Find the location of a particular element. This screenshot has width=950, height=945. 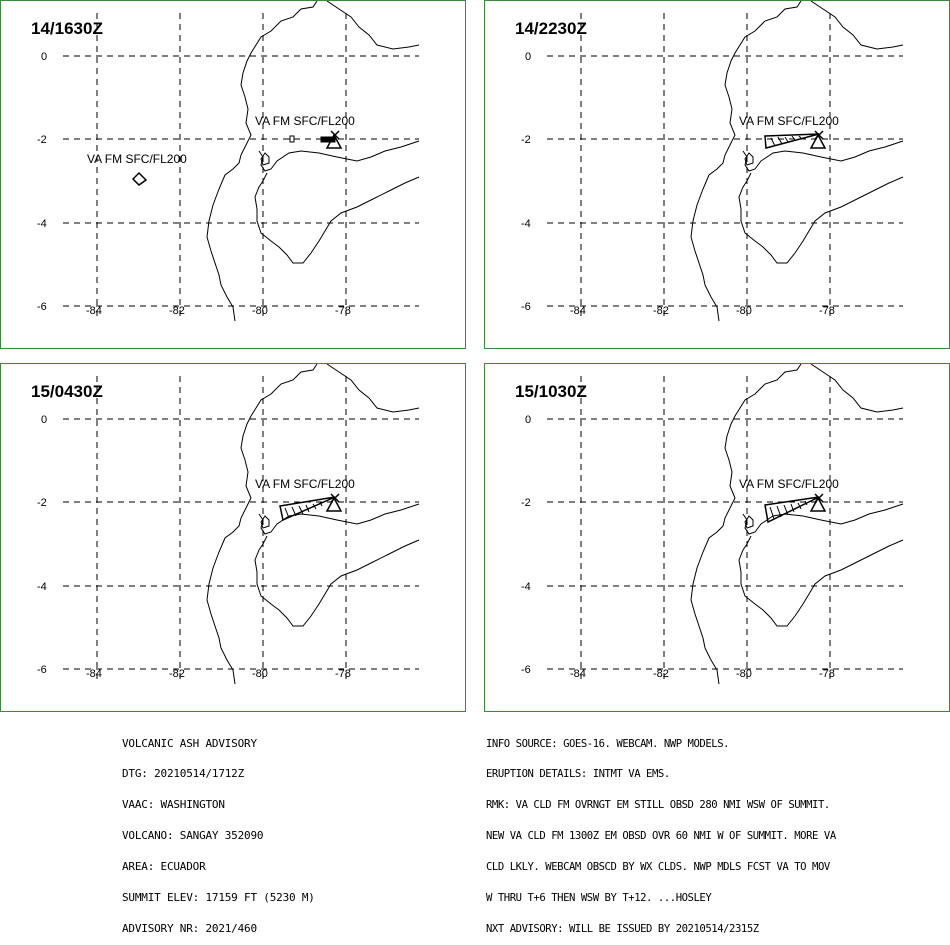

advisory-line: SUMMIT ELEV: 17159 FT (5230 M) is located at coordinates (218, 898).